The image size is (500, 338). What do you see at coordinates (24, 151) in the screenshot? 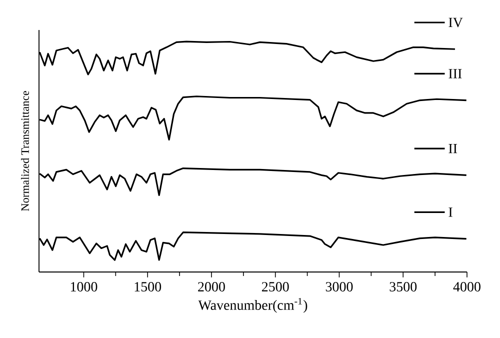
I see `y-axis-title: Normalized Transmittance` at bounding box center [24, 151].